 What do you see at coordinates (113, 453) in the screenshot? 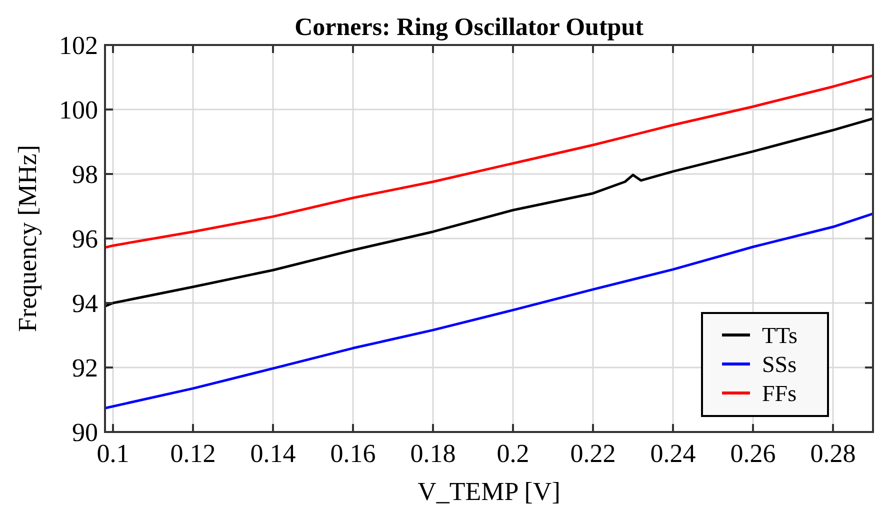
I see `x-tick-label: 0.1` at bounding box center [113, 453].